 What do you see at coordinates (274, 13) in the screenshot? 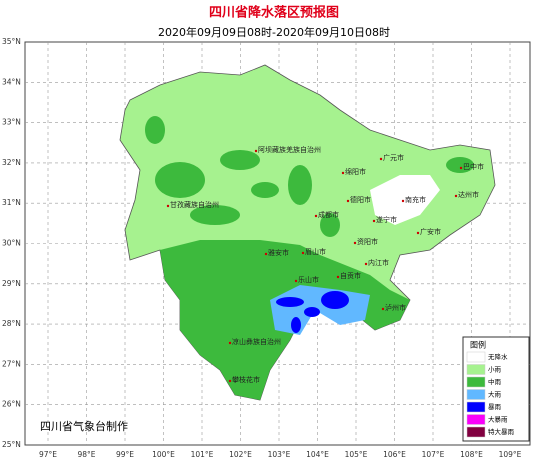
I see `title: 四川省降水落区预报图` at bounding box center [274, 13].